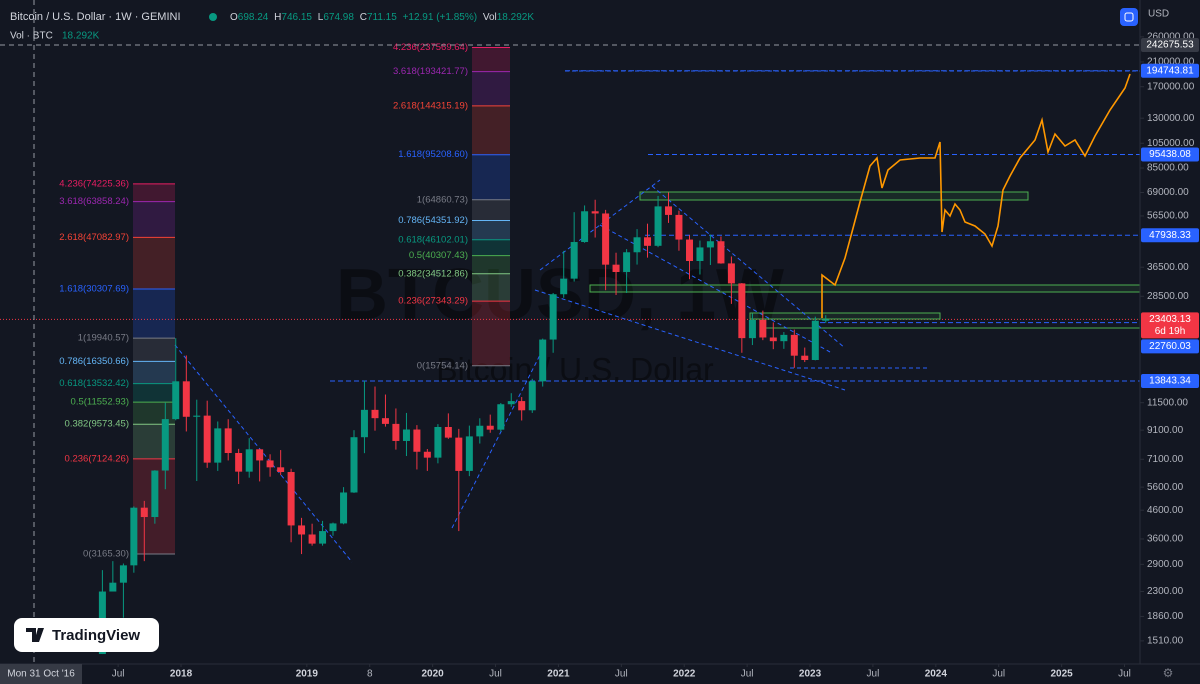  I want to click on vol-row-label: Vol · BTC, so click(31, 36).